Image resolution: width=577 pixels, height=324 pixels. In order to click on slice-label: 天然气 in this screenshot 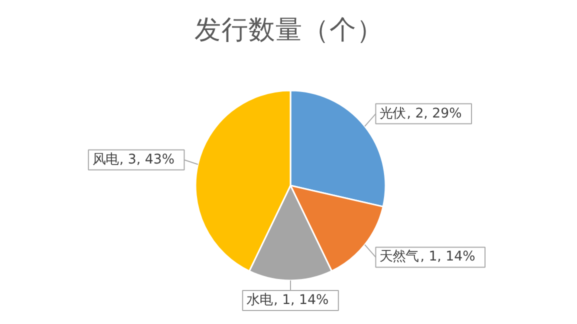, I will do `click(399, 257)`.